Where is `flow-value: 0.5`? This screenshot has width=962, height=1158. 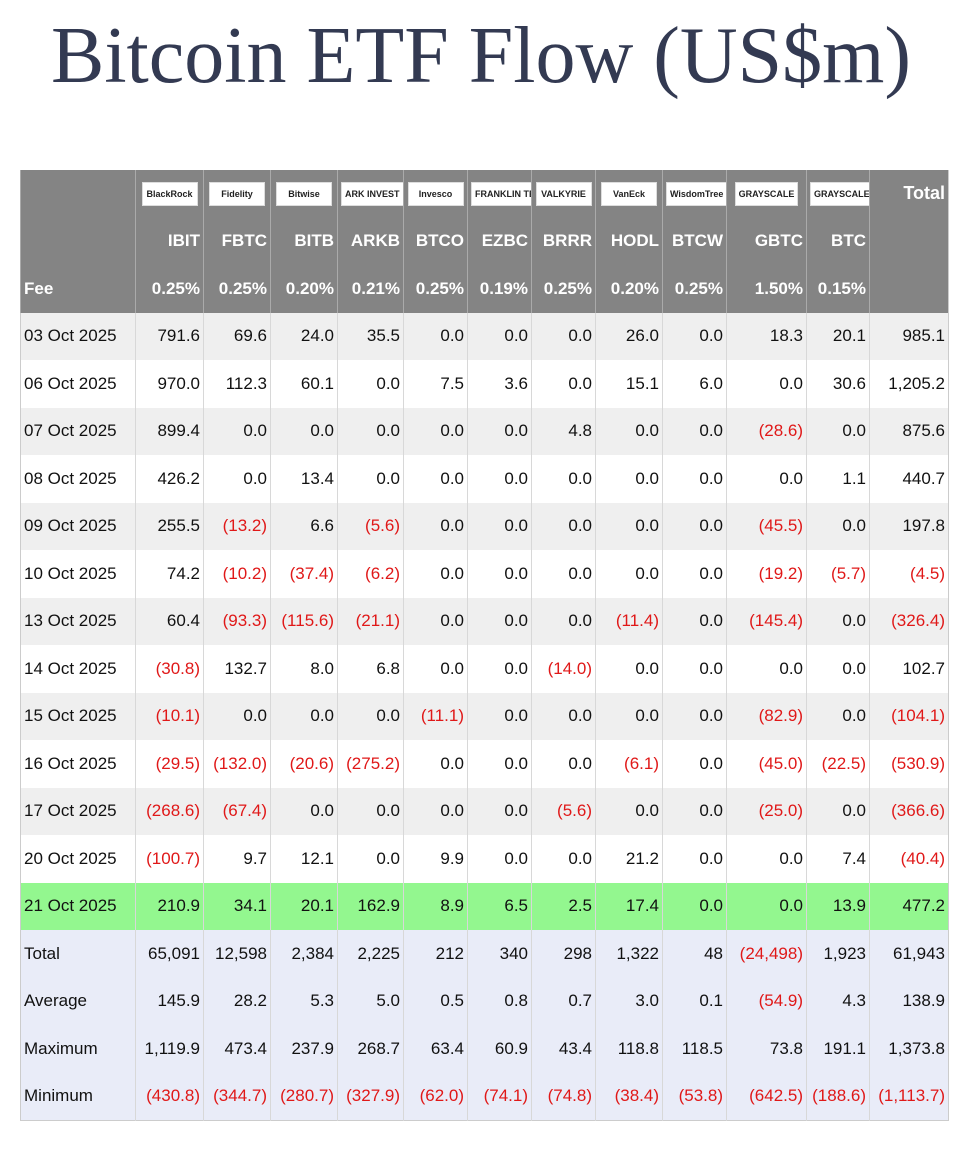
flow-value: 0.5 is located at coordinates (435, 1001).